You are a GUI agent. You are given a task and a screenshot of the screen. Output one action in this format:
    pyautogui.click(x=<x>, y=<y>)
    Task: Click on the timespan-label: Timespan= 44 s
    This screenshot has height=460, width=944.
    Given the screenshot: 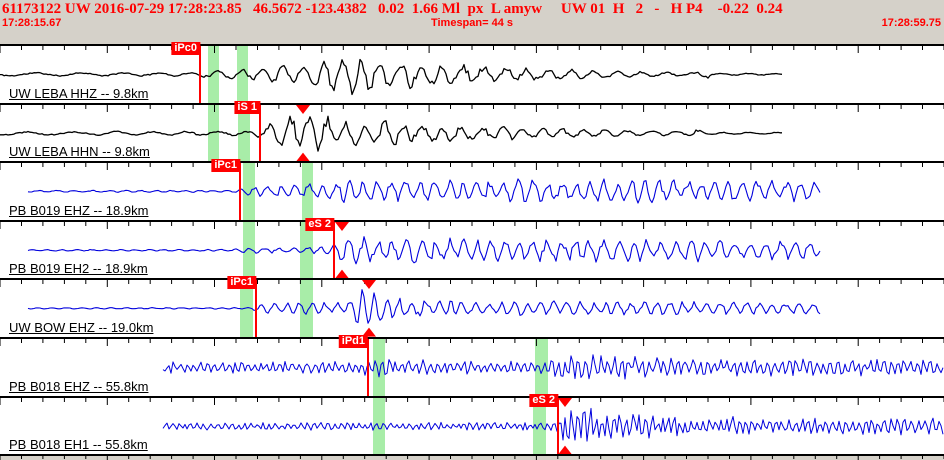 What is the action you would take?
    pyautogui.click(x=472, y=23)
    